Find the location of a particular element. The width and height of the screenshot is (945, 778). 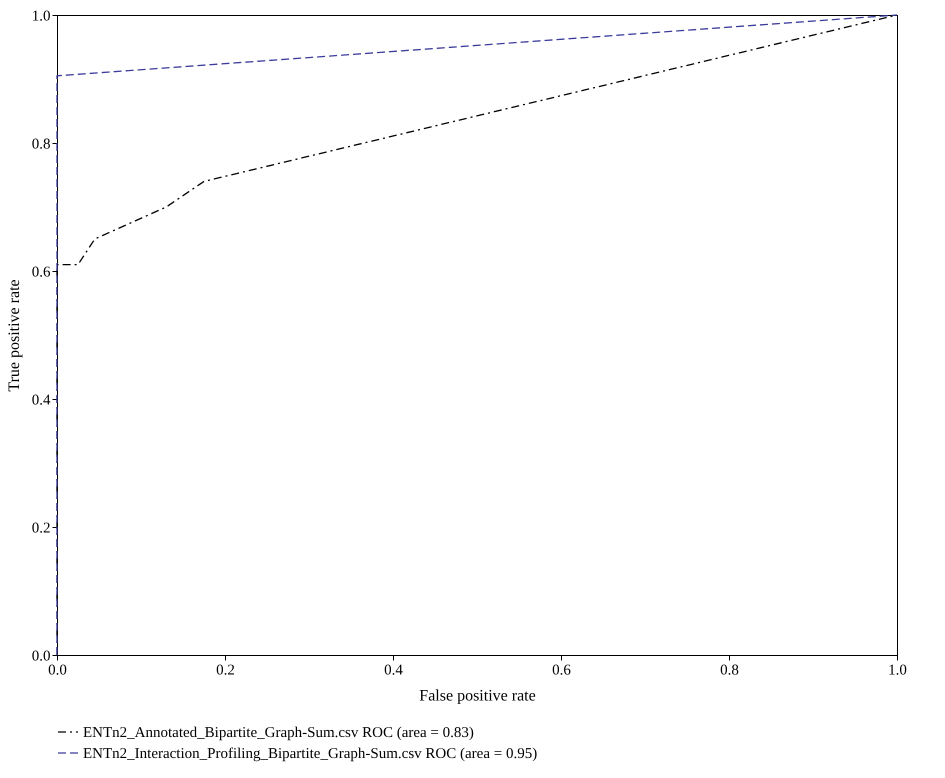

y-tick-label: 0.4 is located at coordinates (41, 400).